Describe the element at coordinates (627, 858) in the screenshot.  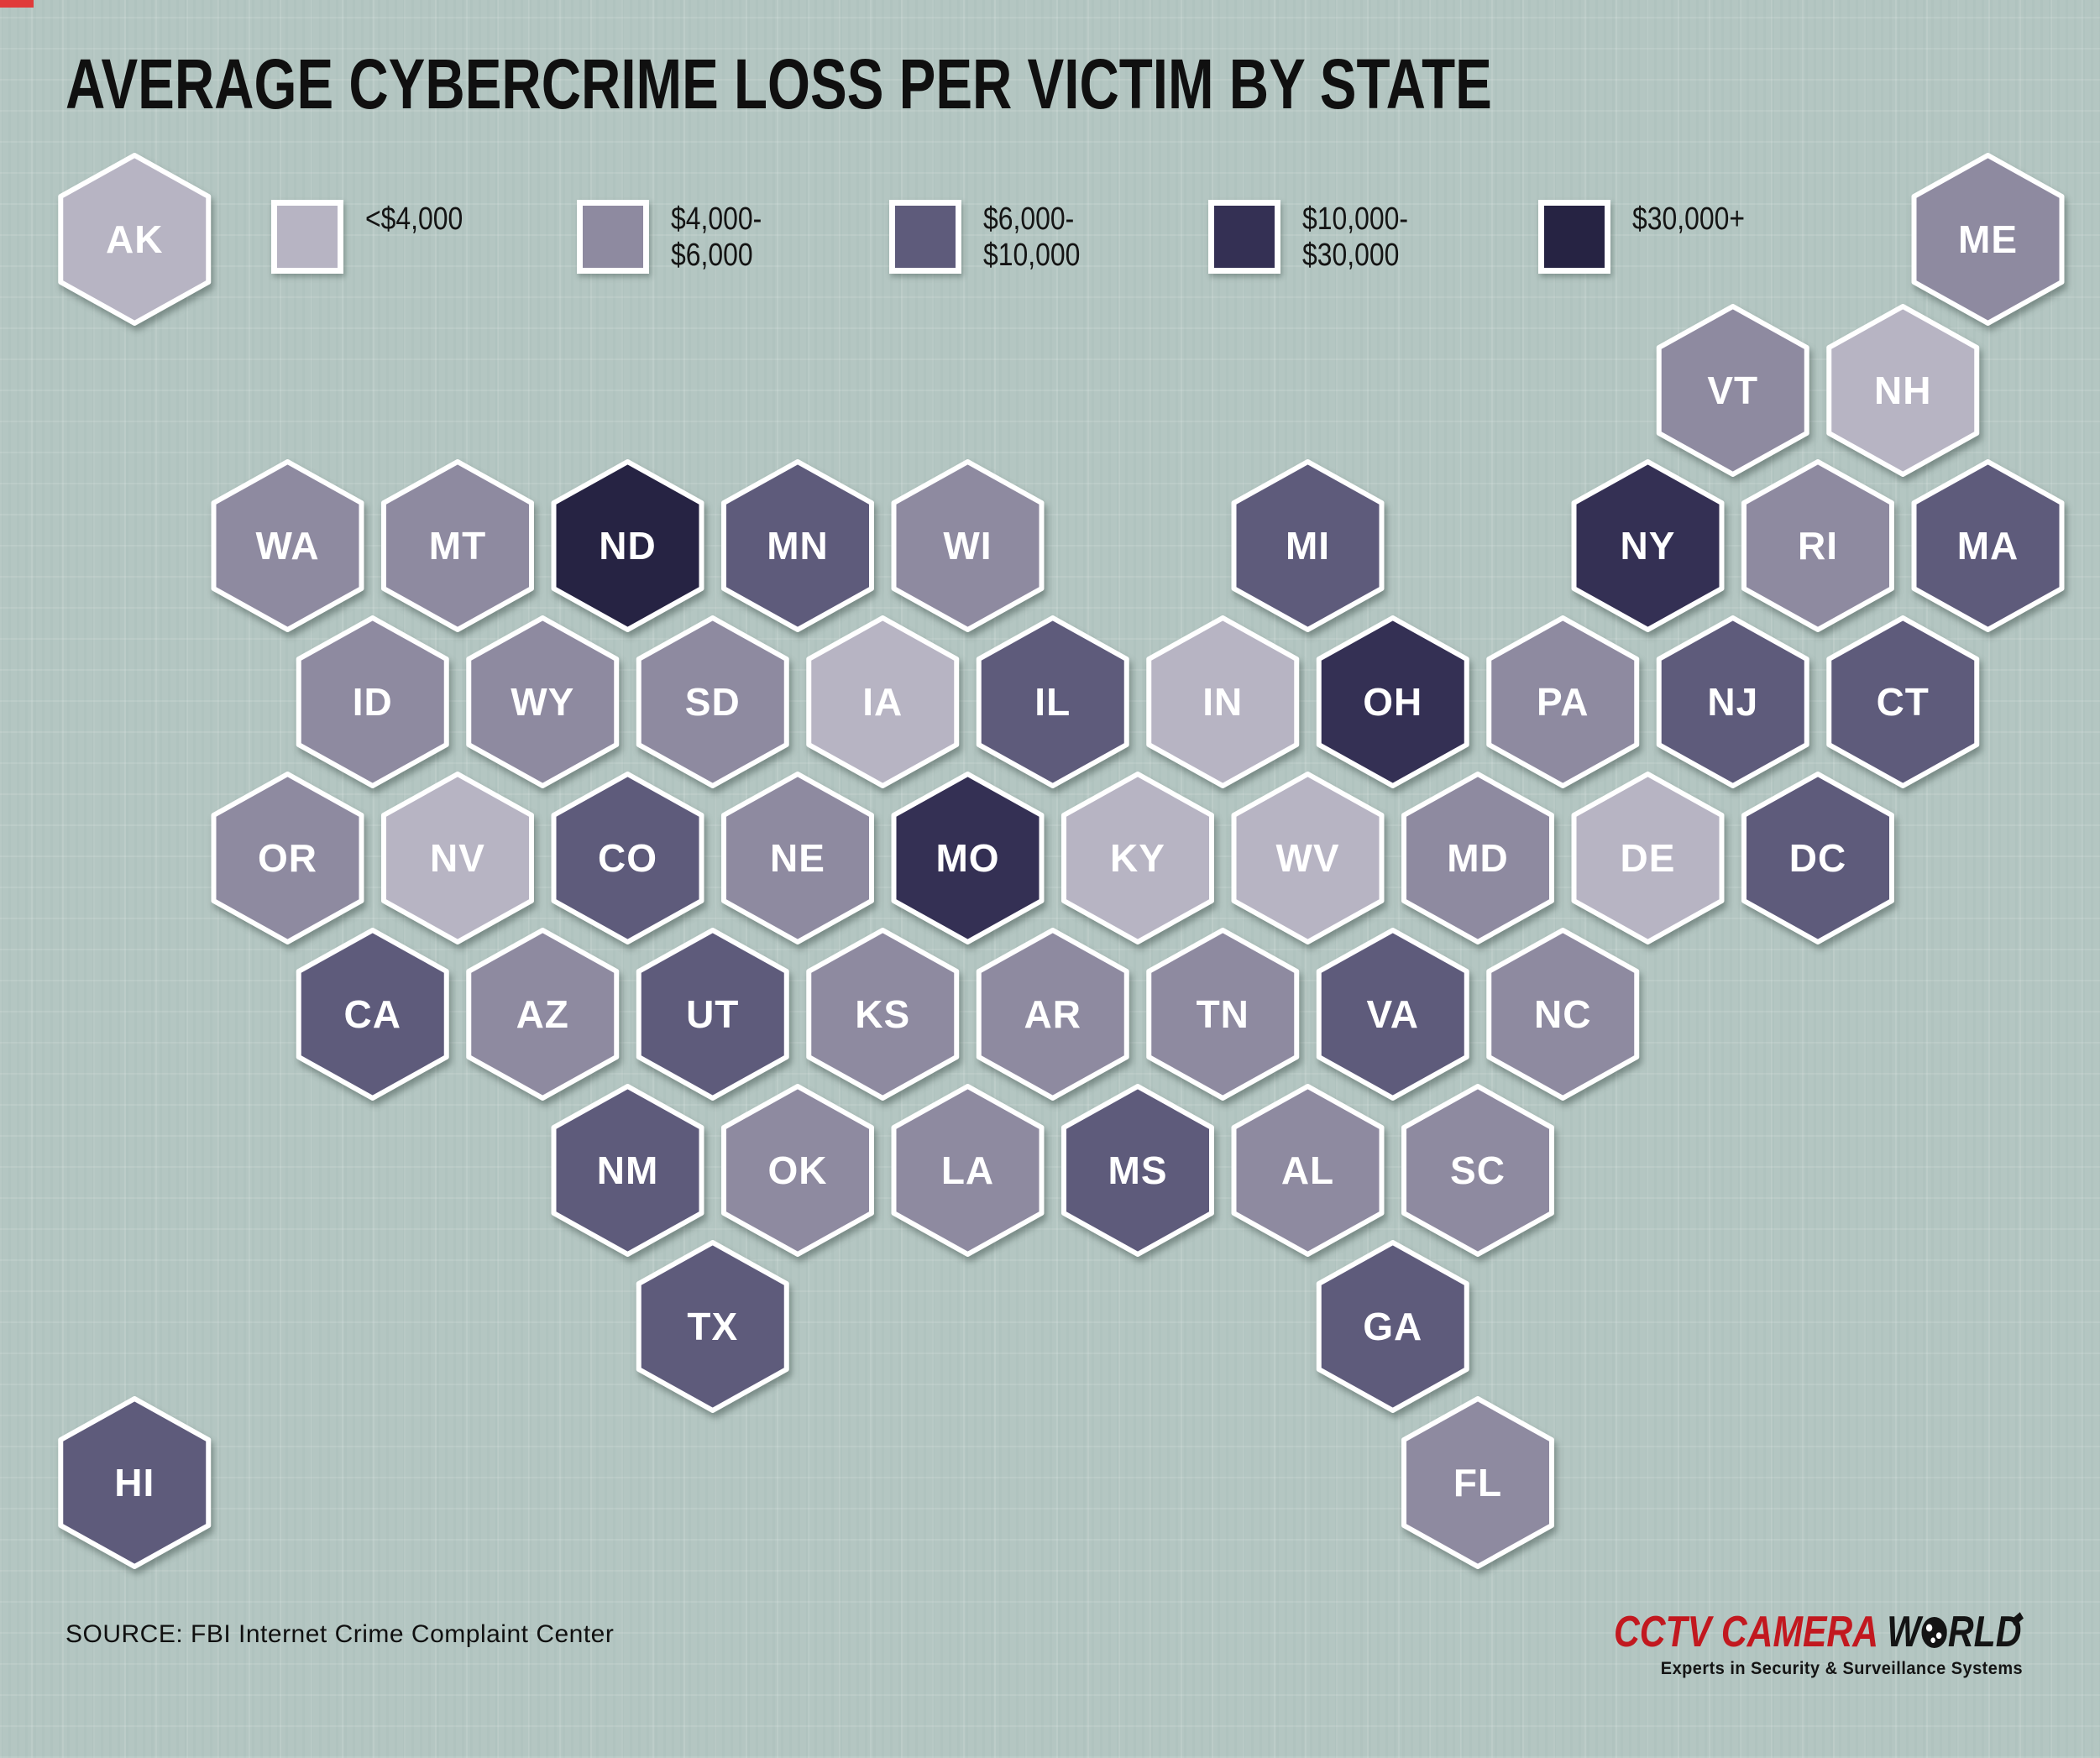
I see `state-tile-CO: CO` at that location.